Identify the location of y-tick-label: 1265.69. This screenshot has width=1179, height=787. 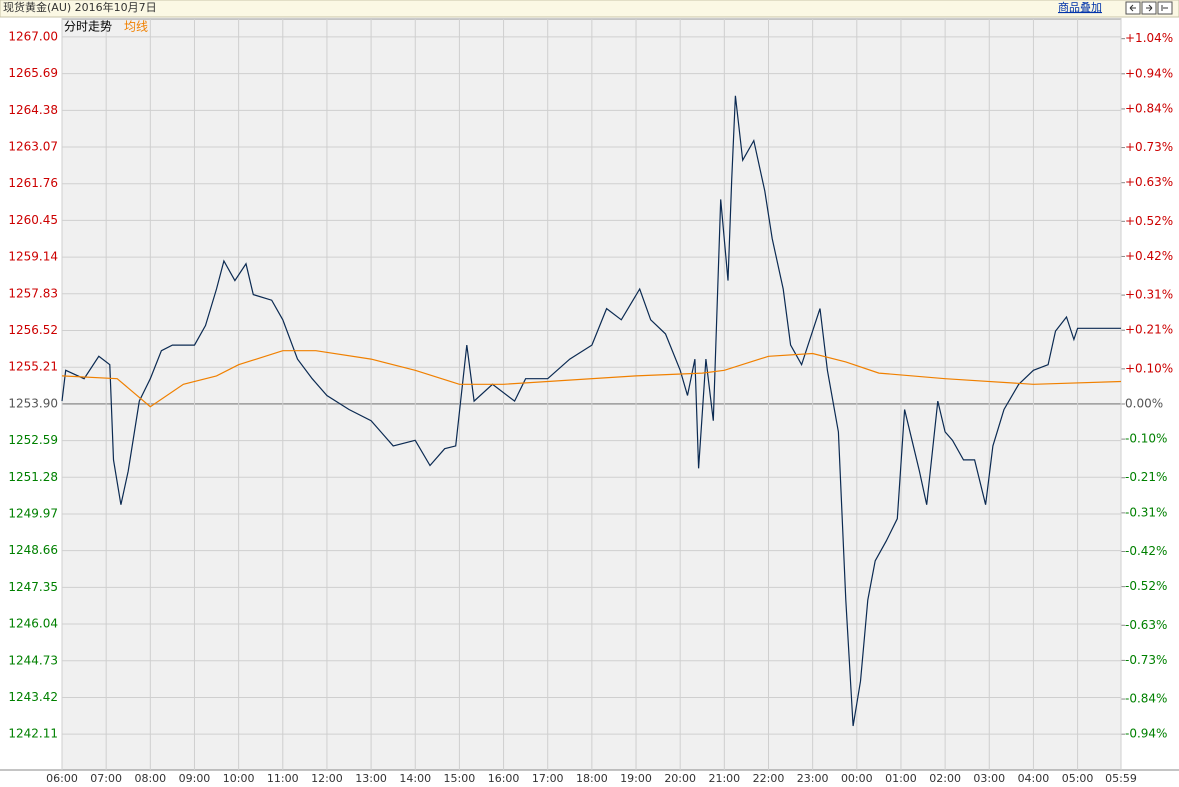
(33, 73).